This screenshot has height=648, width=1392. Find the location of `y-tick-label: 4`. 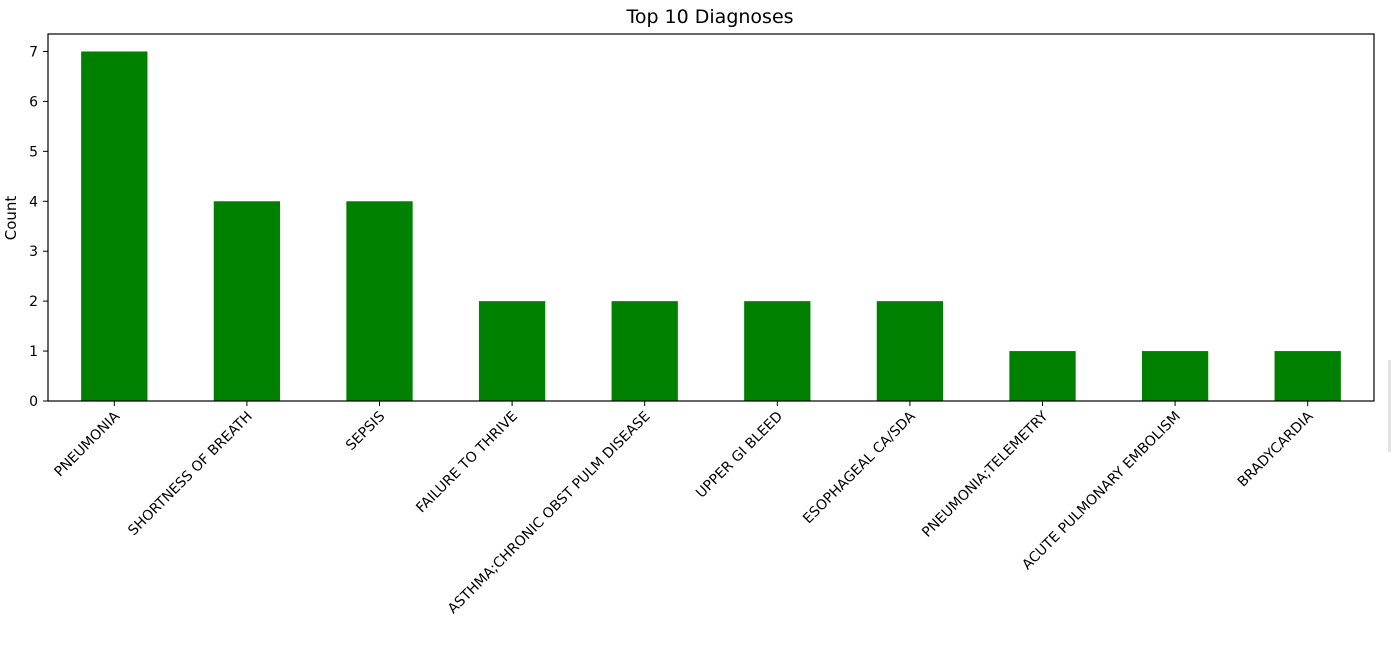

y-tick-label: 4 is located at coordinates (33, 202).